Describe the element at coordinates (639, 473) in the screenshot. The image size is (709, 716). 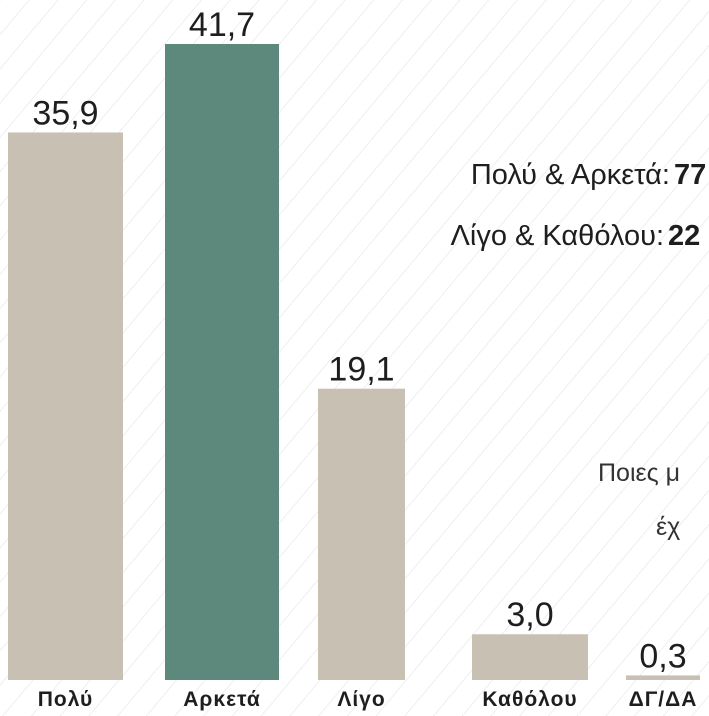
I see `question-text: Ποιες μ` at that location.